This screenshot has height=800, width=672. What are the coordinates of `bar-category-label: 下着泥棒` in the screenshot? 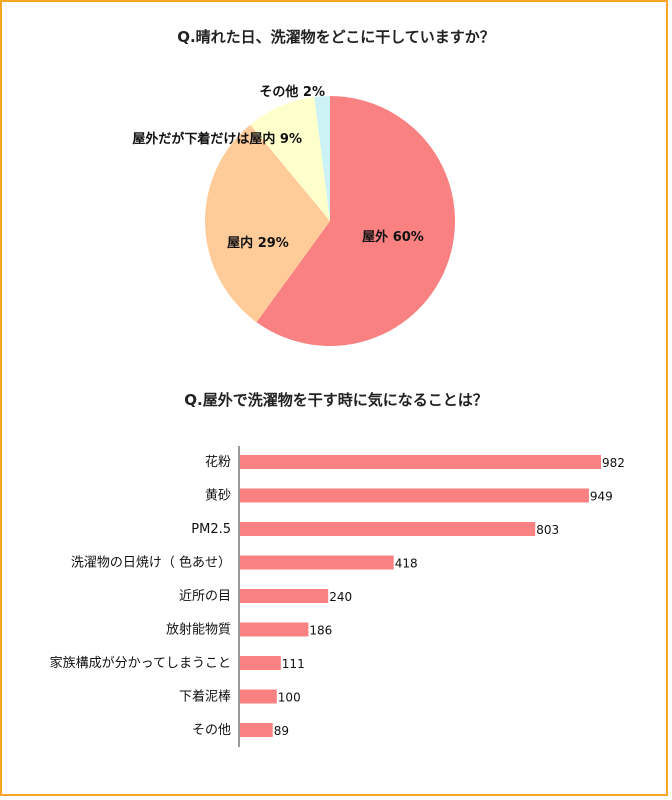 It's located at (205, 697).